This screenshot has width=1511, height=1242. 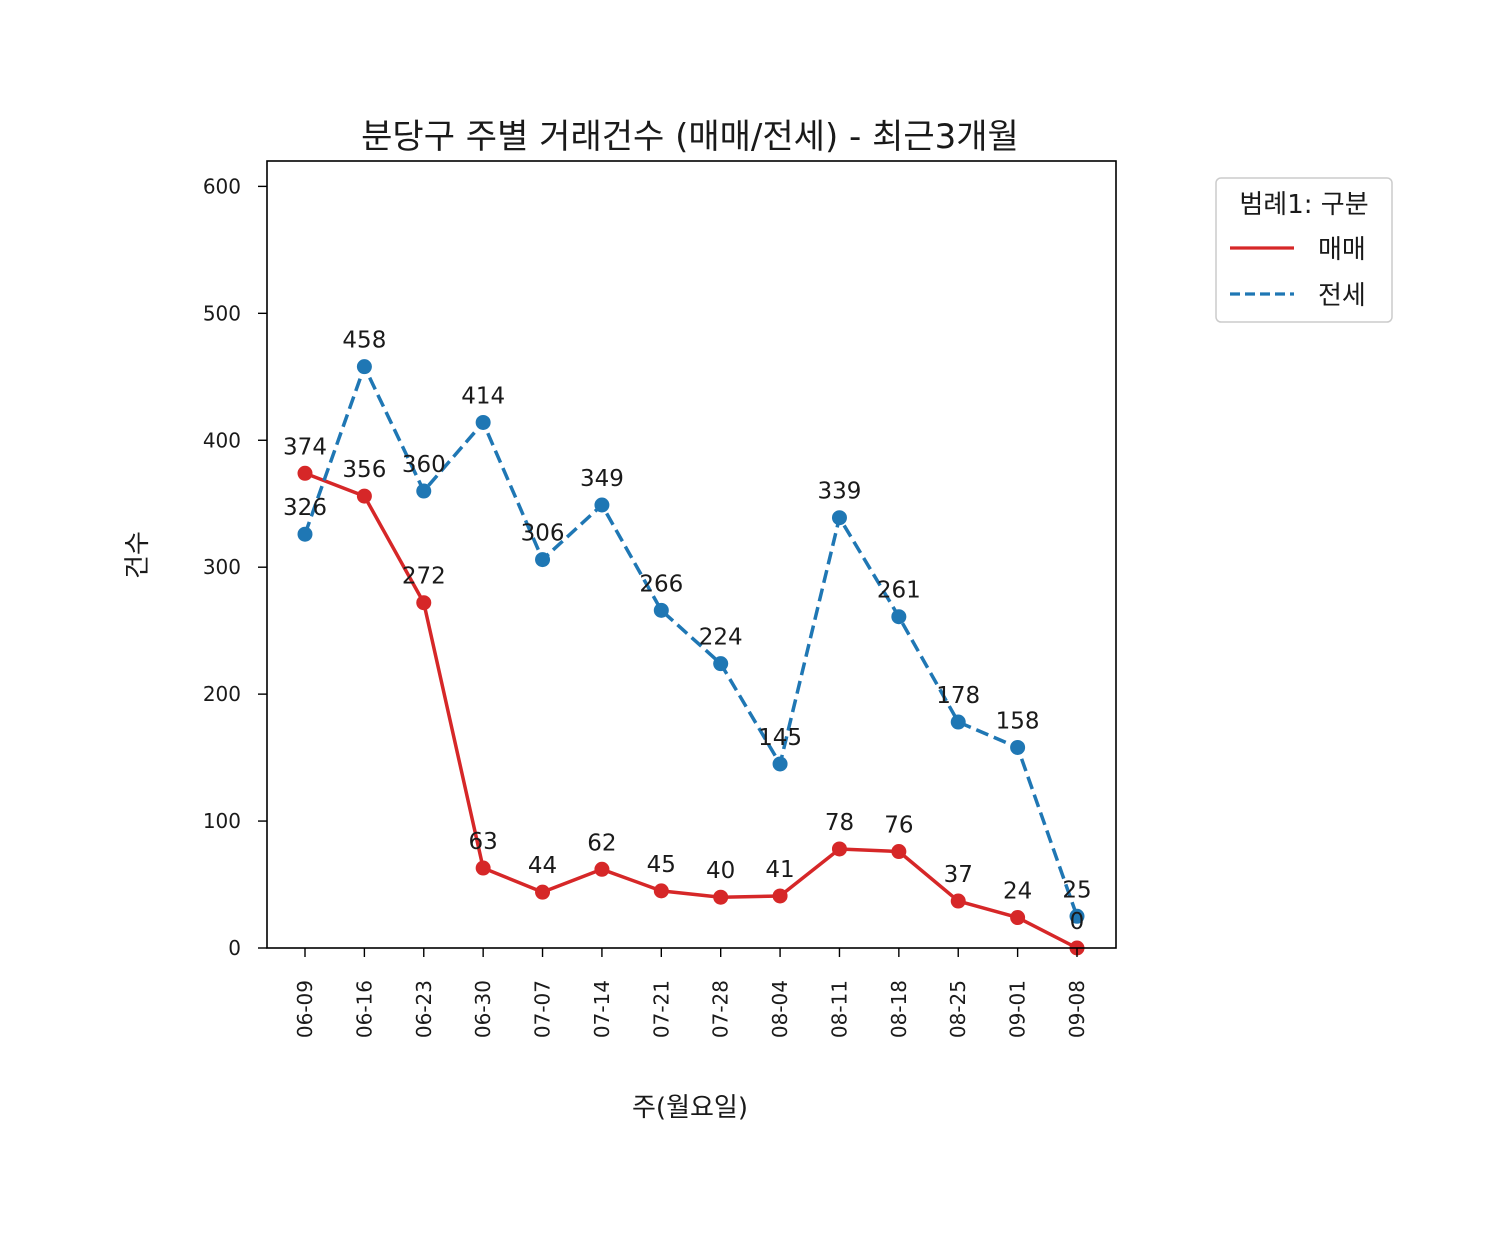 I want to click on data-label: 261, so click(x=899, y=591).